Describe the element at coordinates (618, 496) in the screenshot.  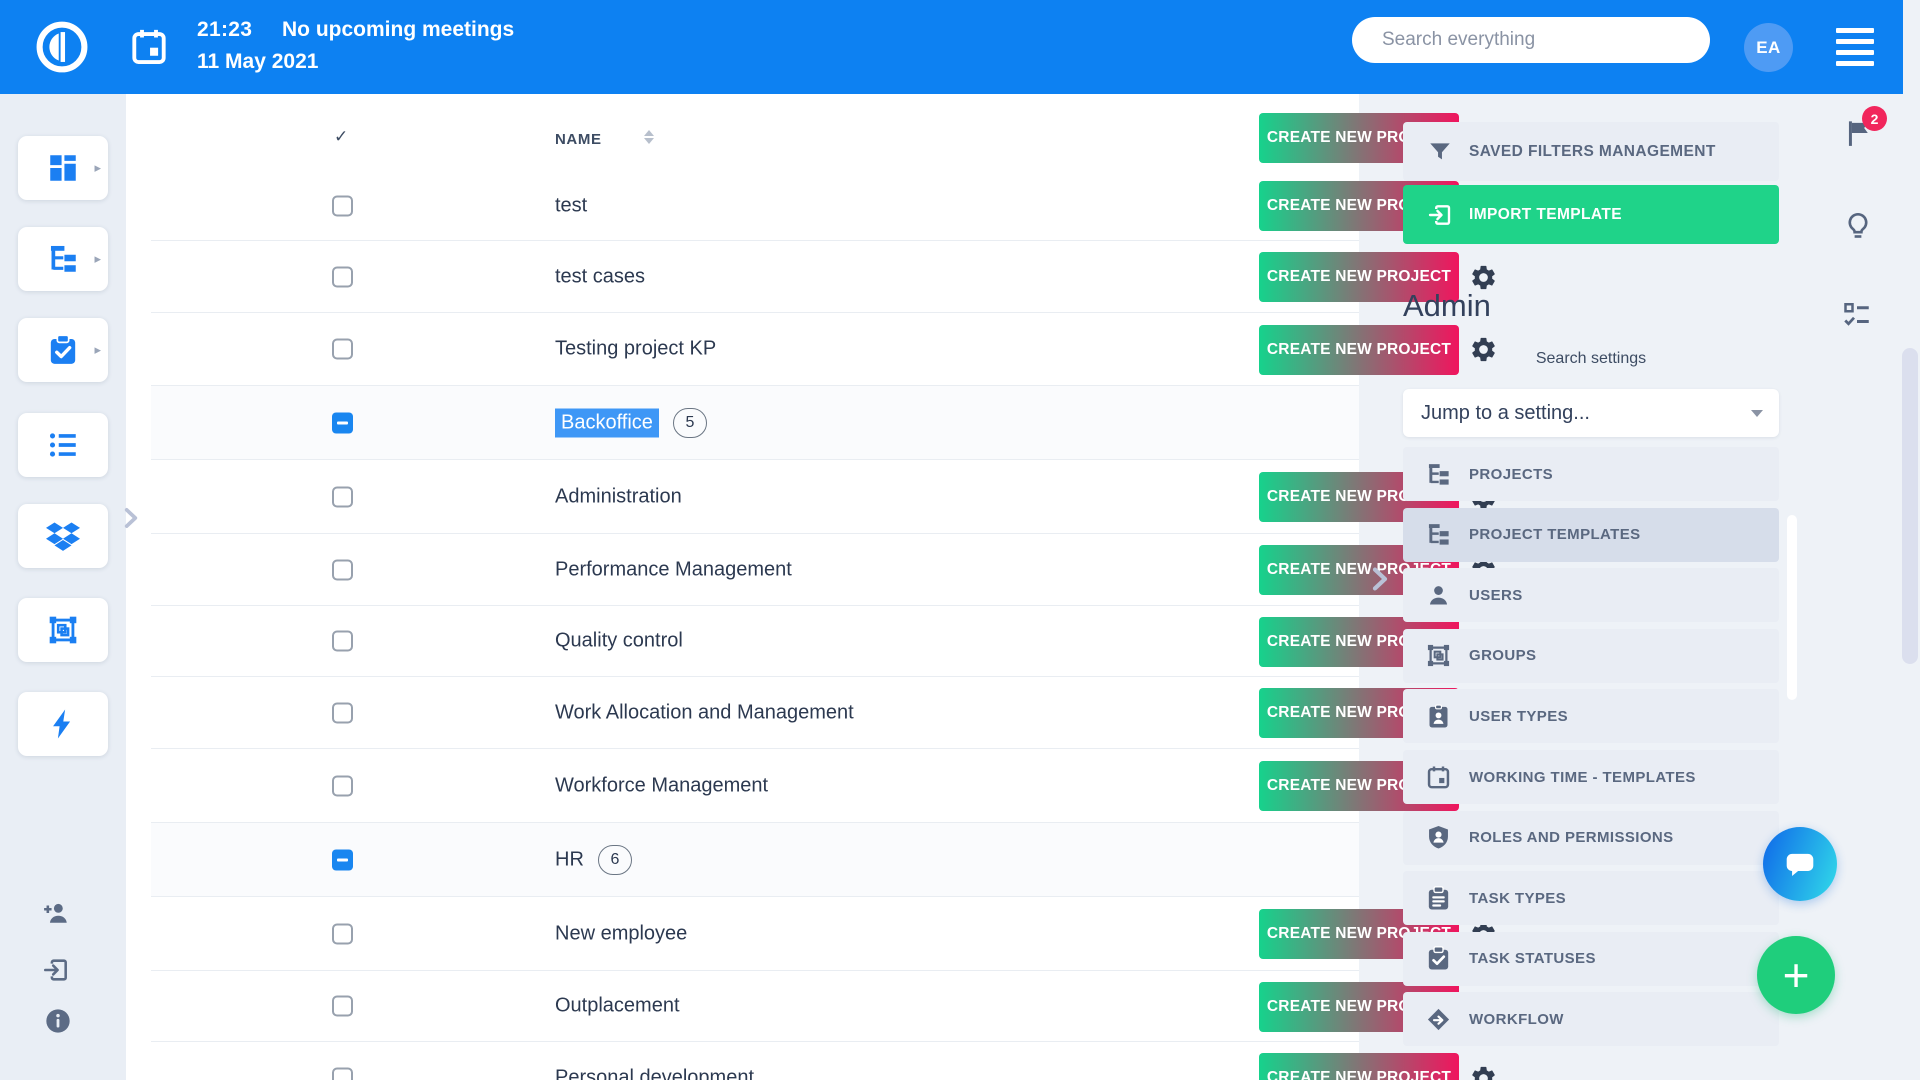
I see `project-name: Administration` at that location.